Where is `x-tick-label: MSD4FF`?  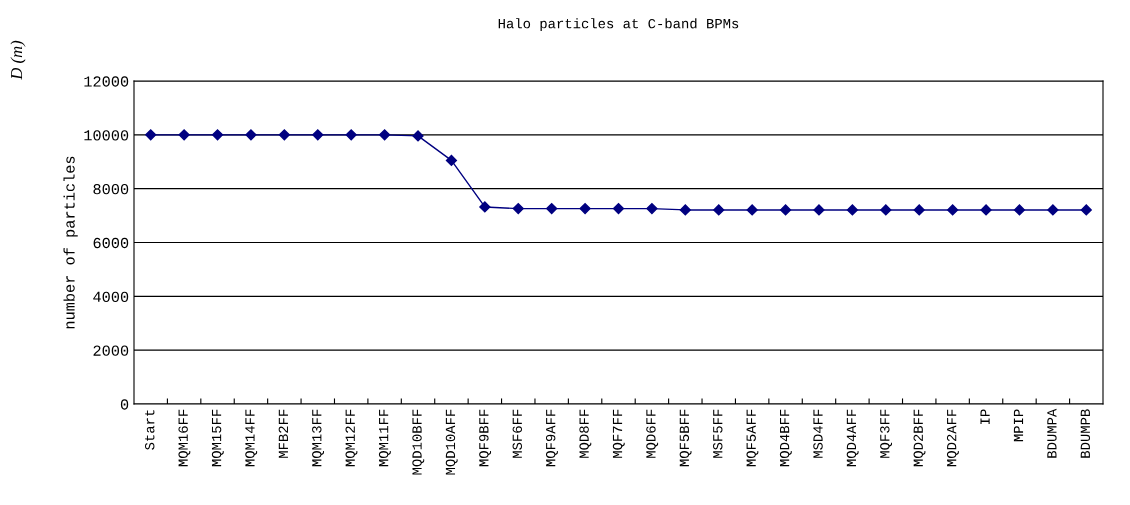
x-tick-label: MSD4FF is located at coordinates (818, 433).